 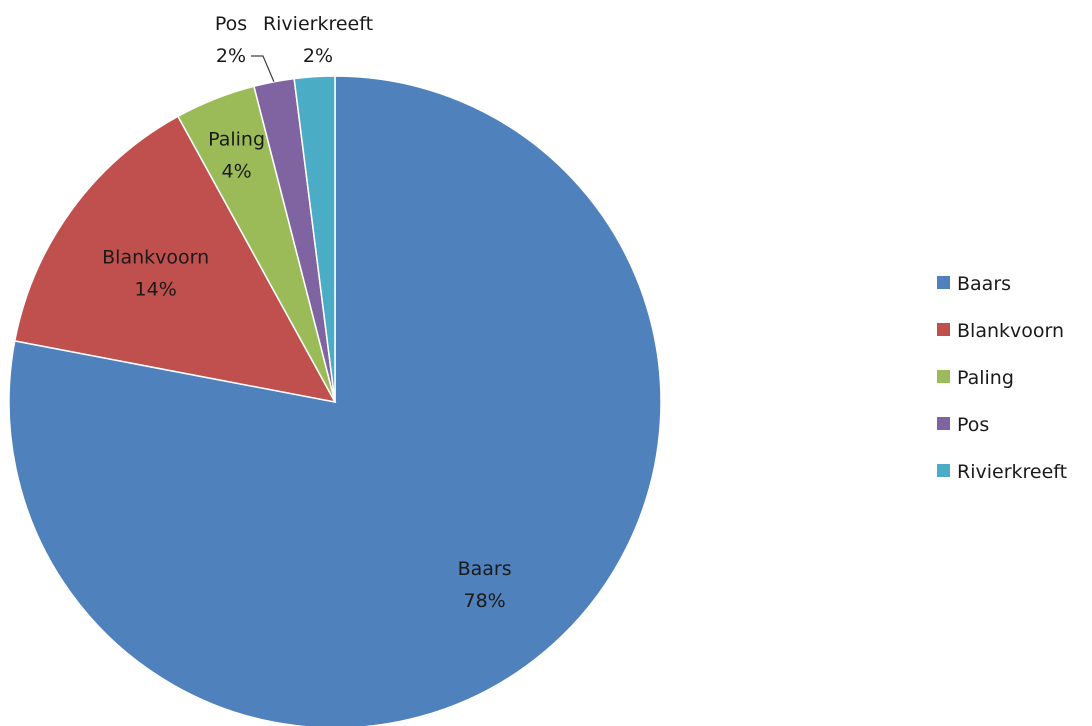 I want to click on legend-item-baars: Baars, so click(x=974, y=284).